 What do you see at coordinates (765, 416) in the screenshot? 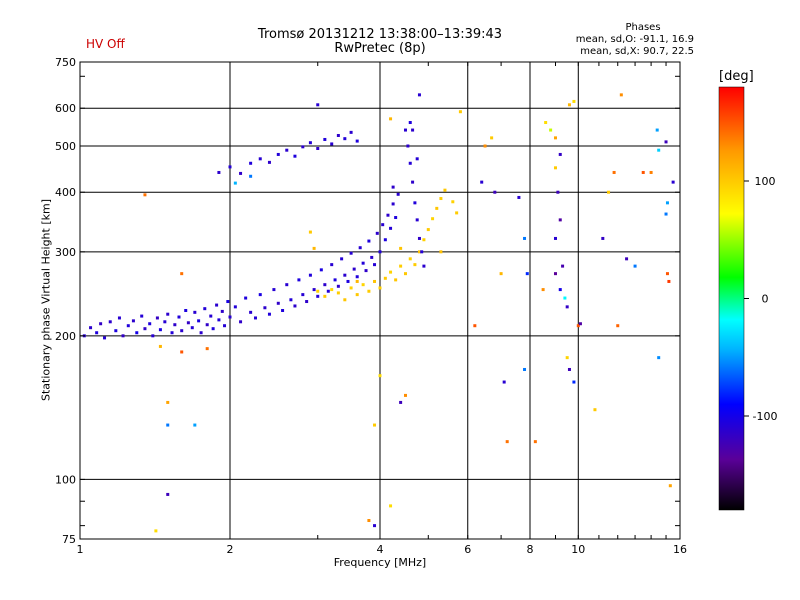
I see `colorbar-tick-label: -100` at bounding box center [765, 416].